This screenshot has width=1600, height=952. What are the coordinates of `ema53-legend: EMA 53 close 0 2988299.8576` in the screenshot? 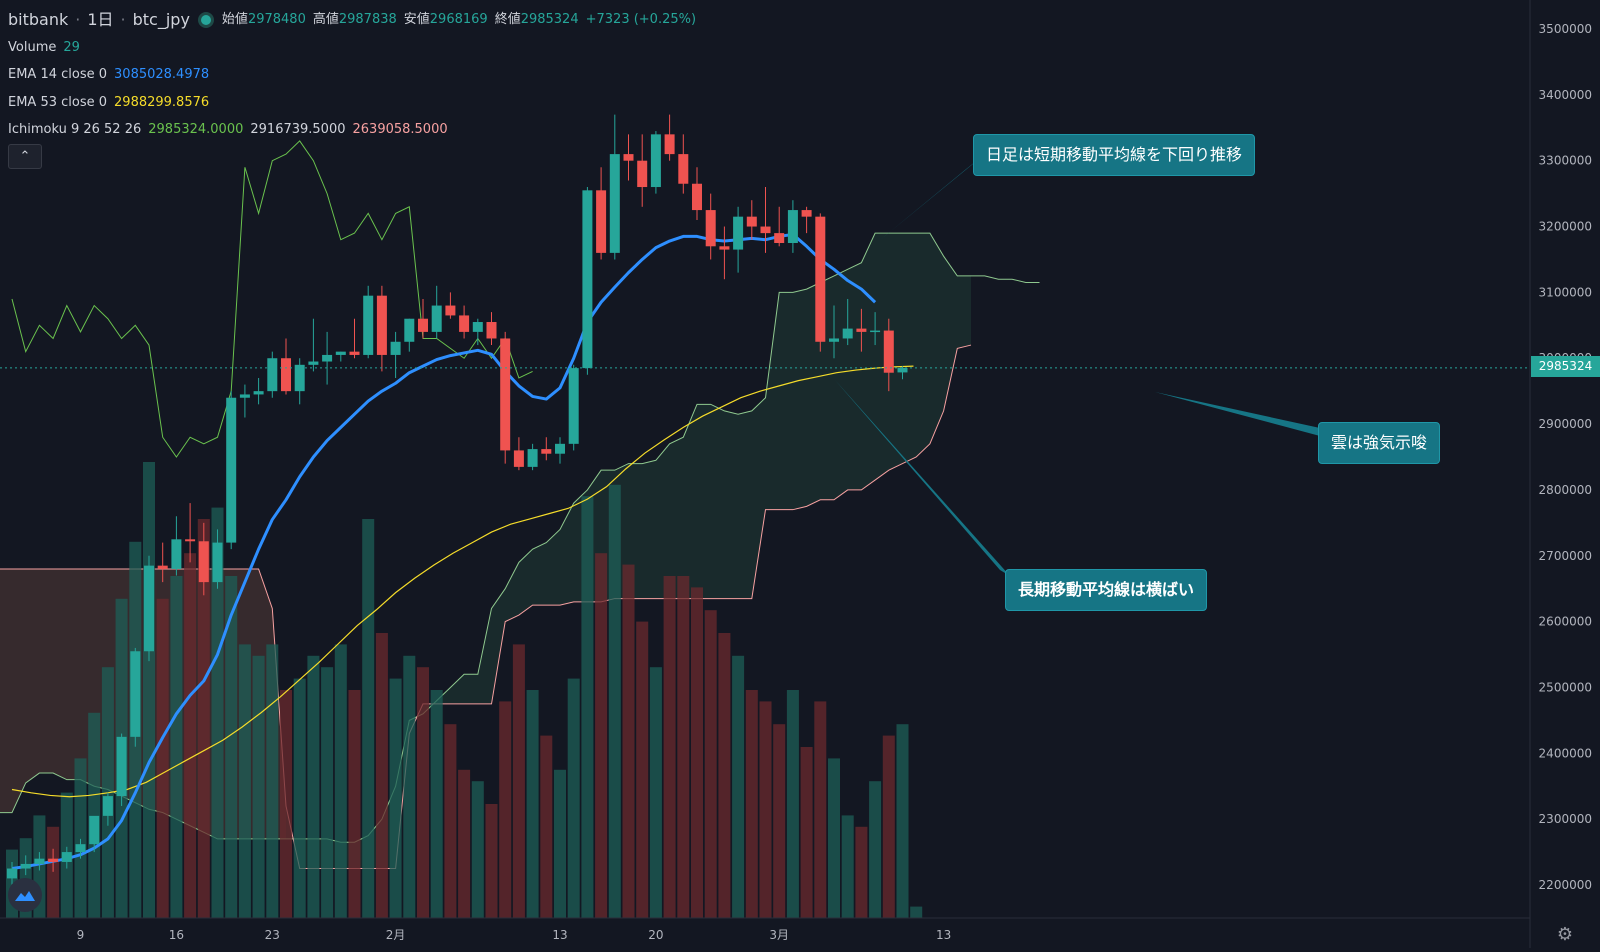 It's located at (352, 103).